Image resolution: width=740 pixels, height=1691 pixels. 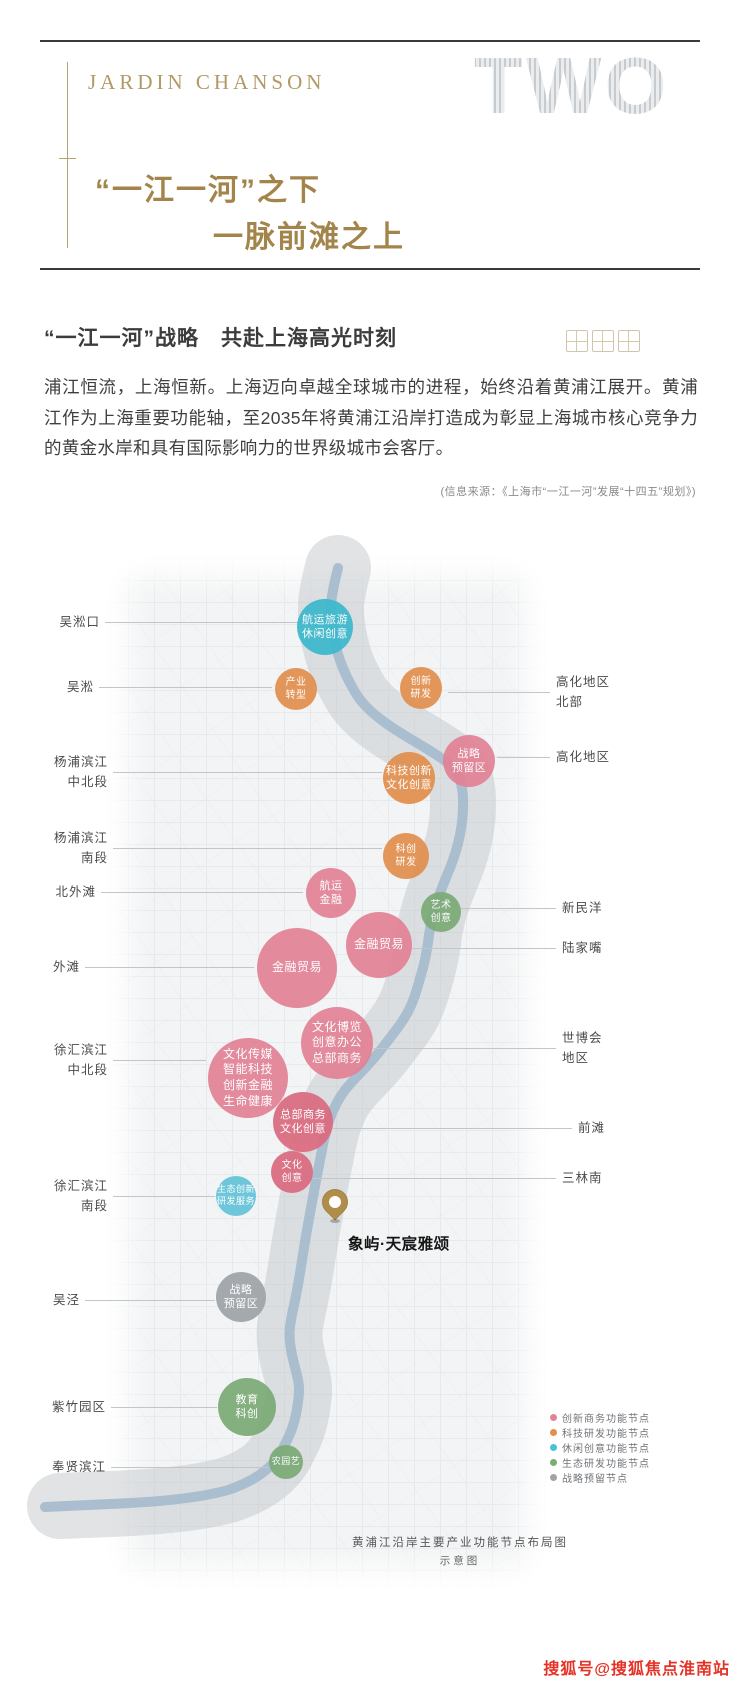 What do you see at coordinates (399, 1244) in the screenshot?
I see `project-name-label: 象屿·天宸雅颂` at bounding box center [399, 1244].